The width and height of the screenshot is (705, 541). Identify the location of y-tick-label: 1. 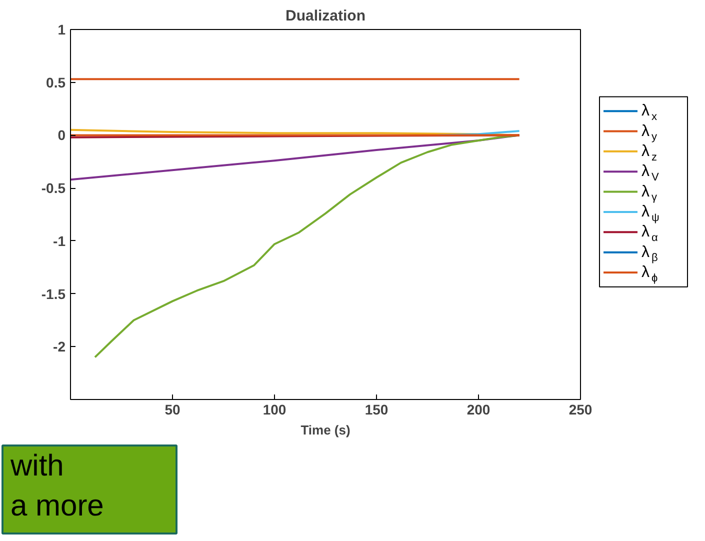
(62, 30).